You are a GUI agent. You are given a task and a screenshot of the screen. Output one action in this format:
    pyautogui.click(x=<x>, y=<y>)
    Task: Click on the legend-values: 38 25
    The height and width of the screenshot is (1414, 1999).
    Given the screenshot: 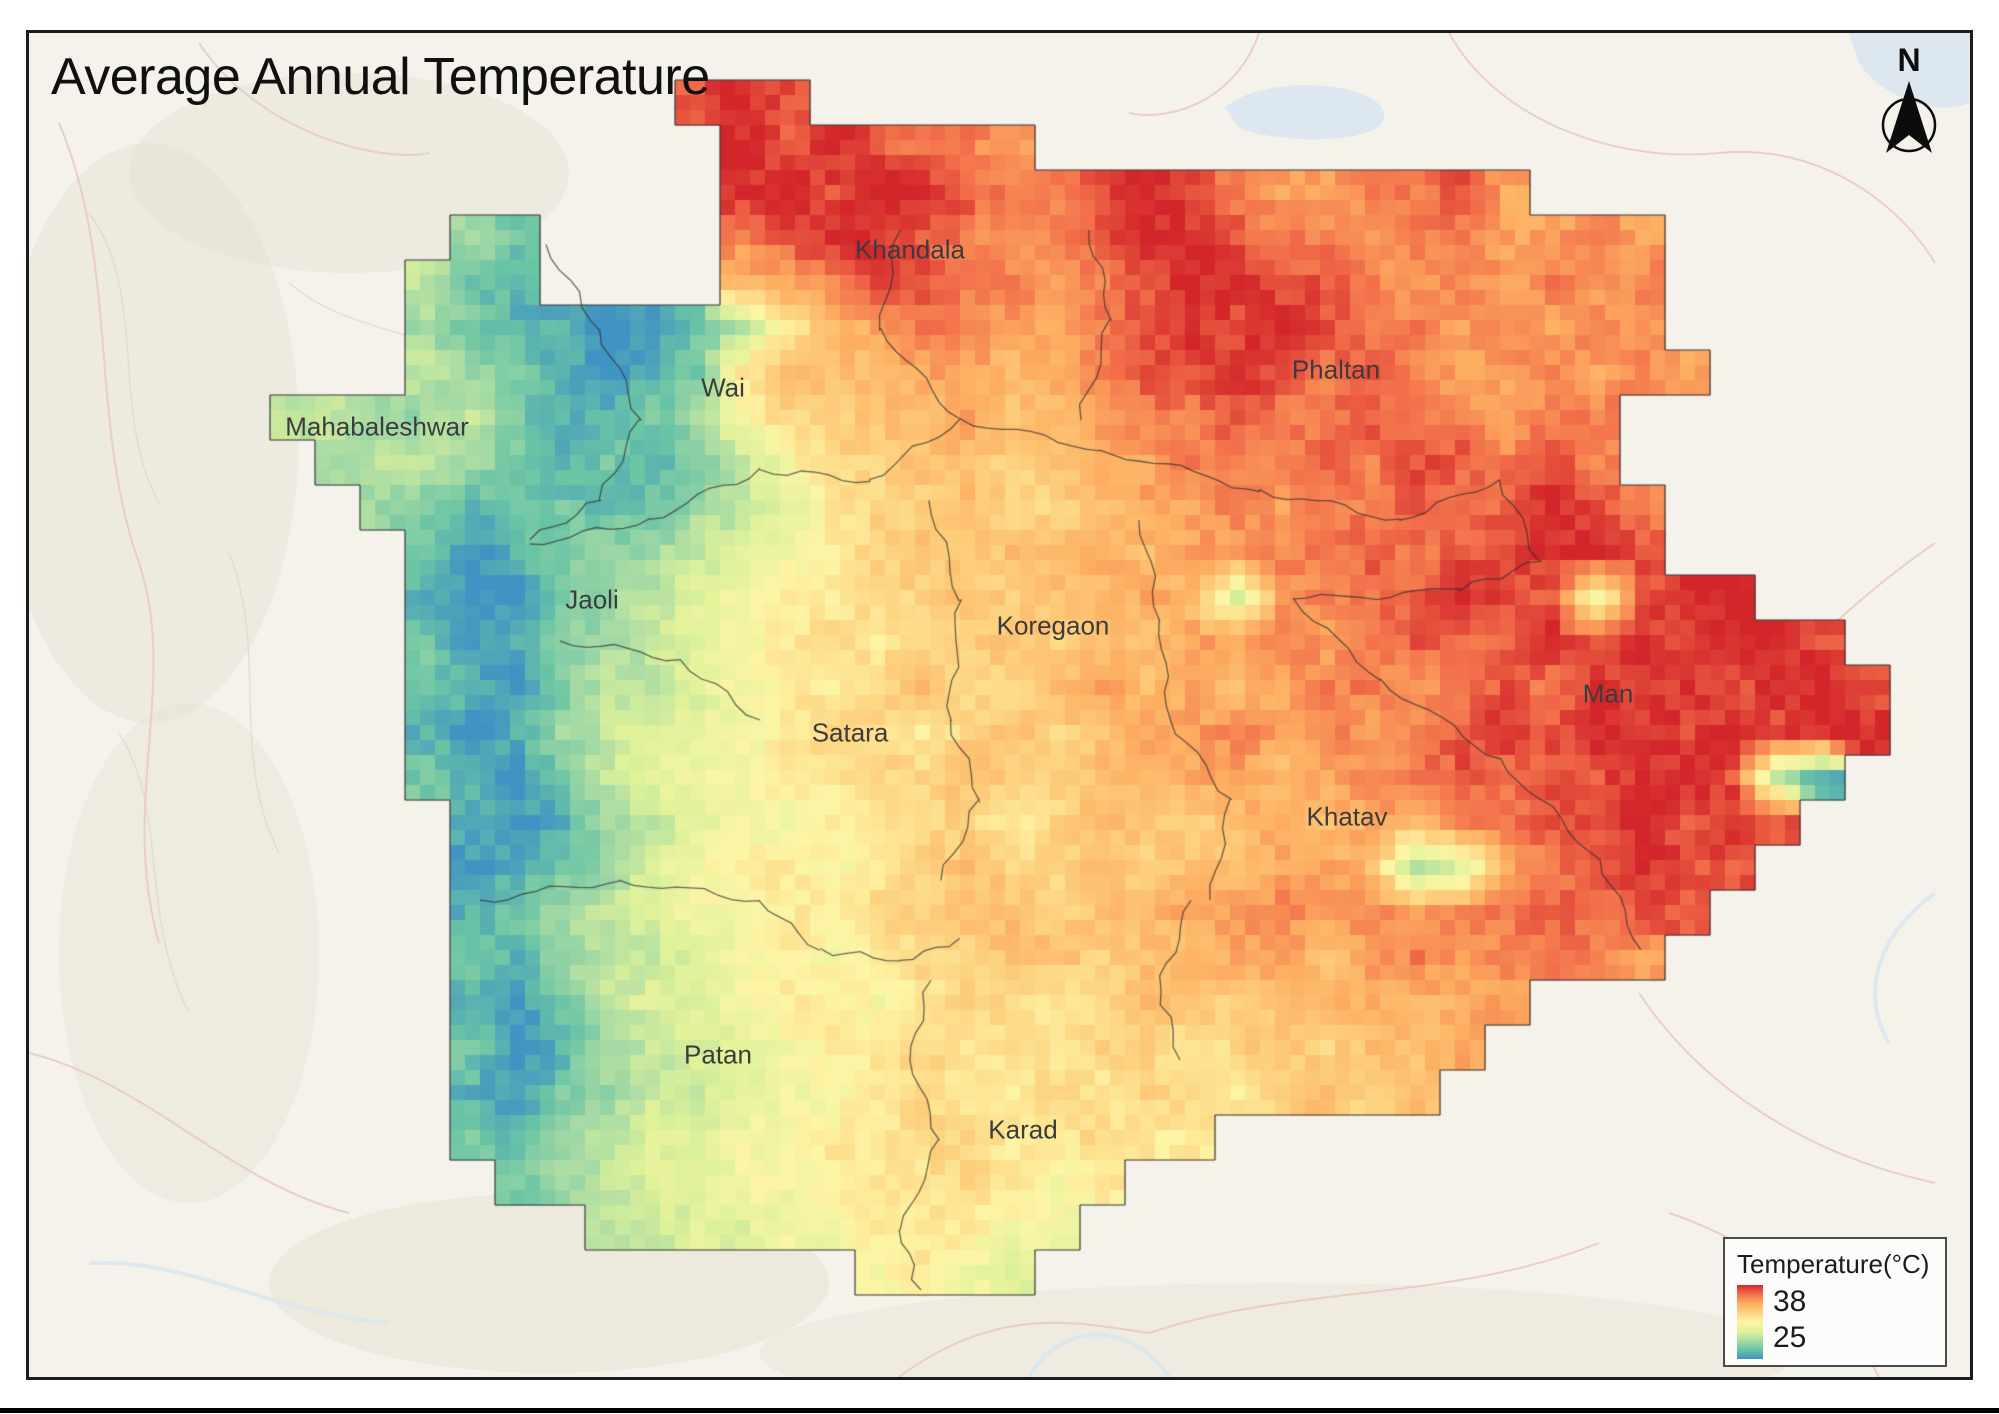 What is the action you would take?
    pyautogui.click(x=1789, y=1320)
    